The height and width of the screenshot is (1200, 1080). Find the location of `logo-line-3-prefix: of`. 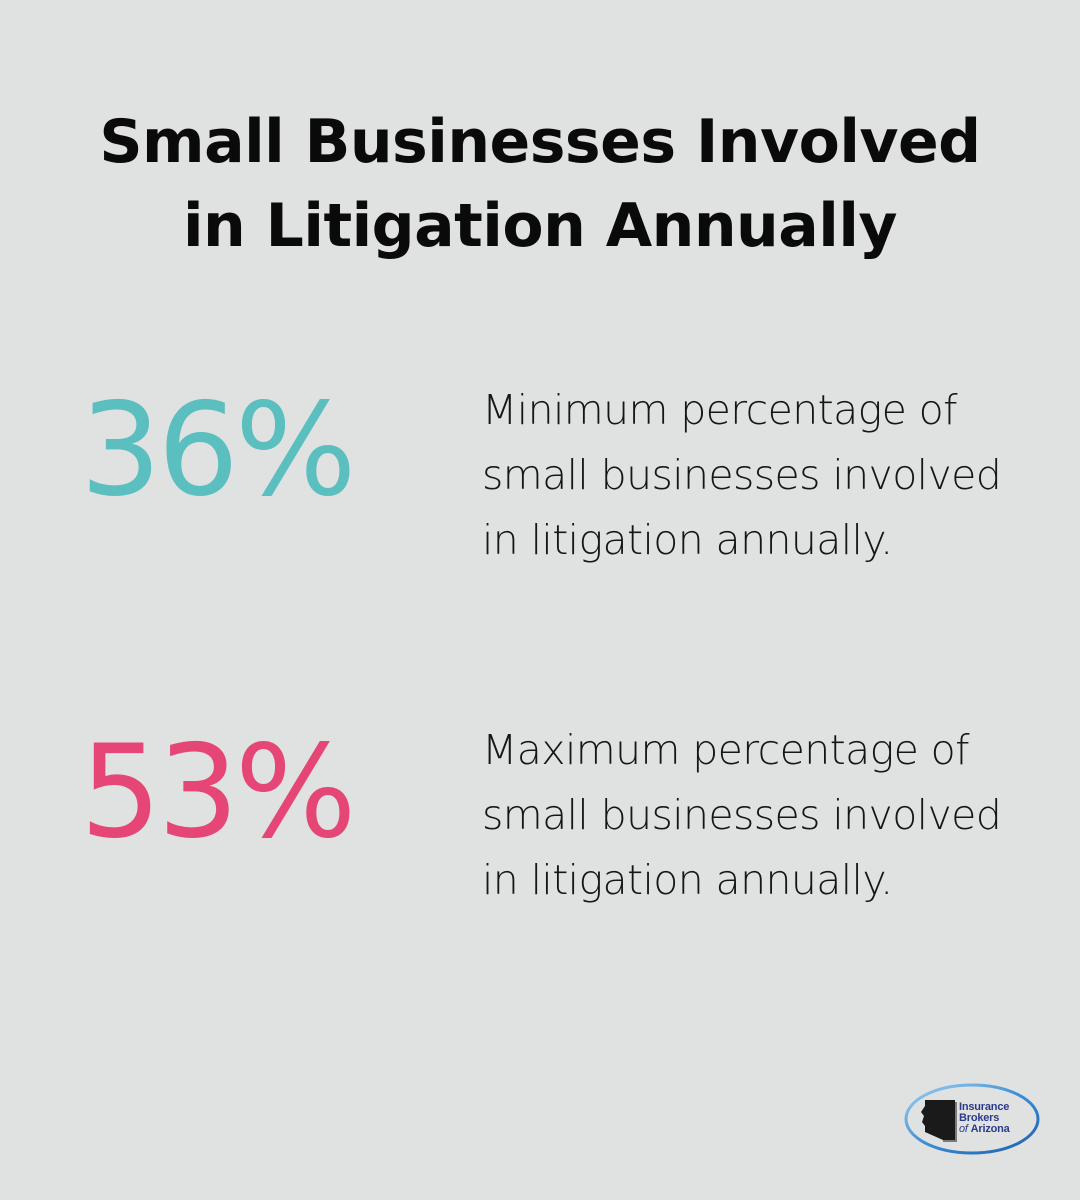

logo-line-3-prefix: of is located at coordinates (963, 1129).